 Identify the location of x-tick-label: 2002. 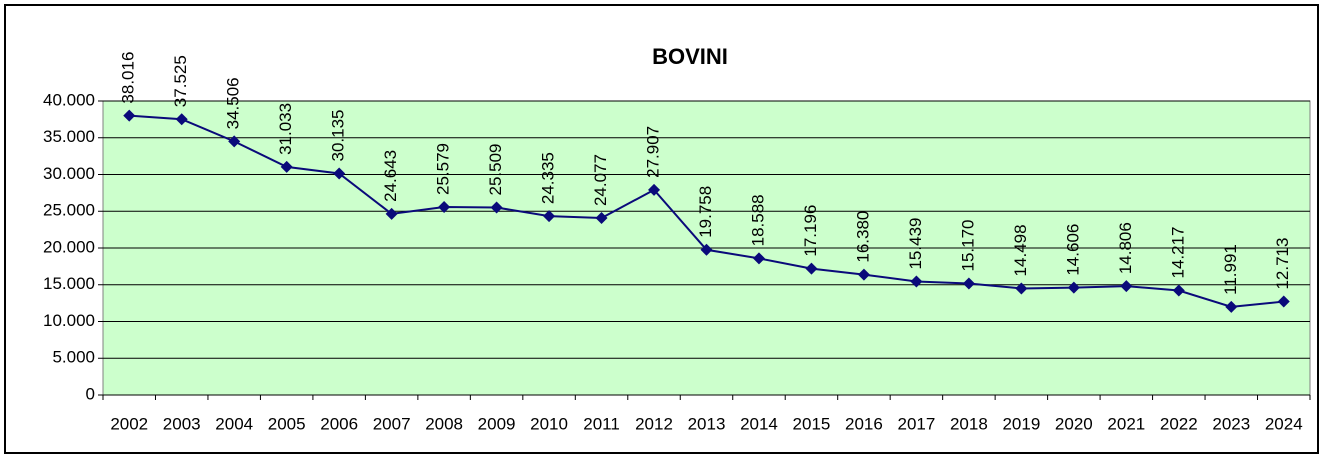
(129, 423).